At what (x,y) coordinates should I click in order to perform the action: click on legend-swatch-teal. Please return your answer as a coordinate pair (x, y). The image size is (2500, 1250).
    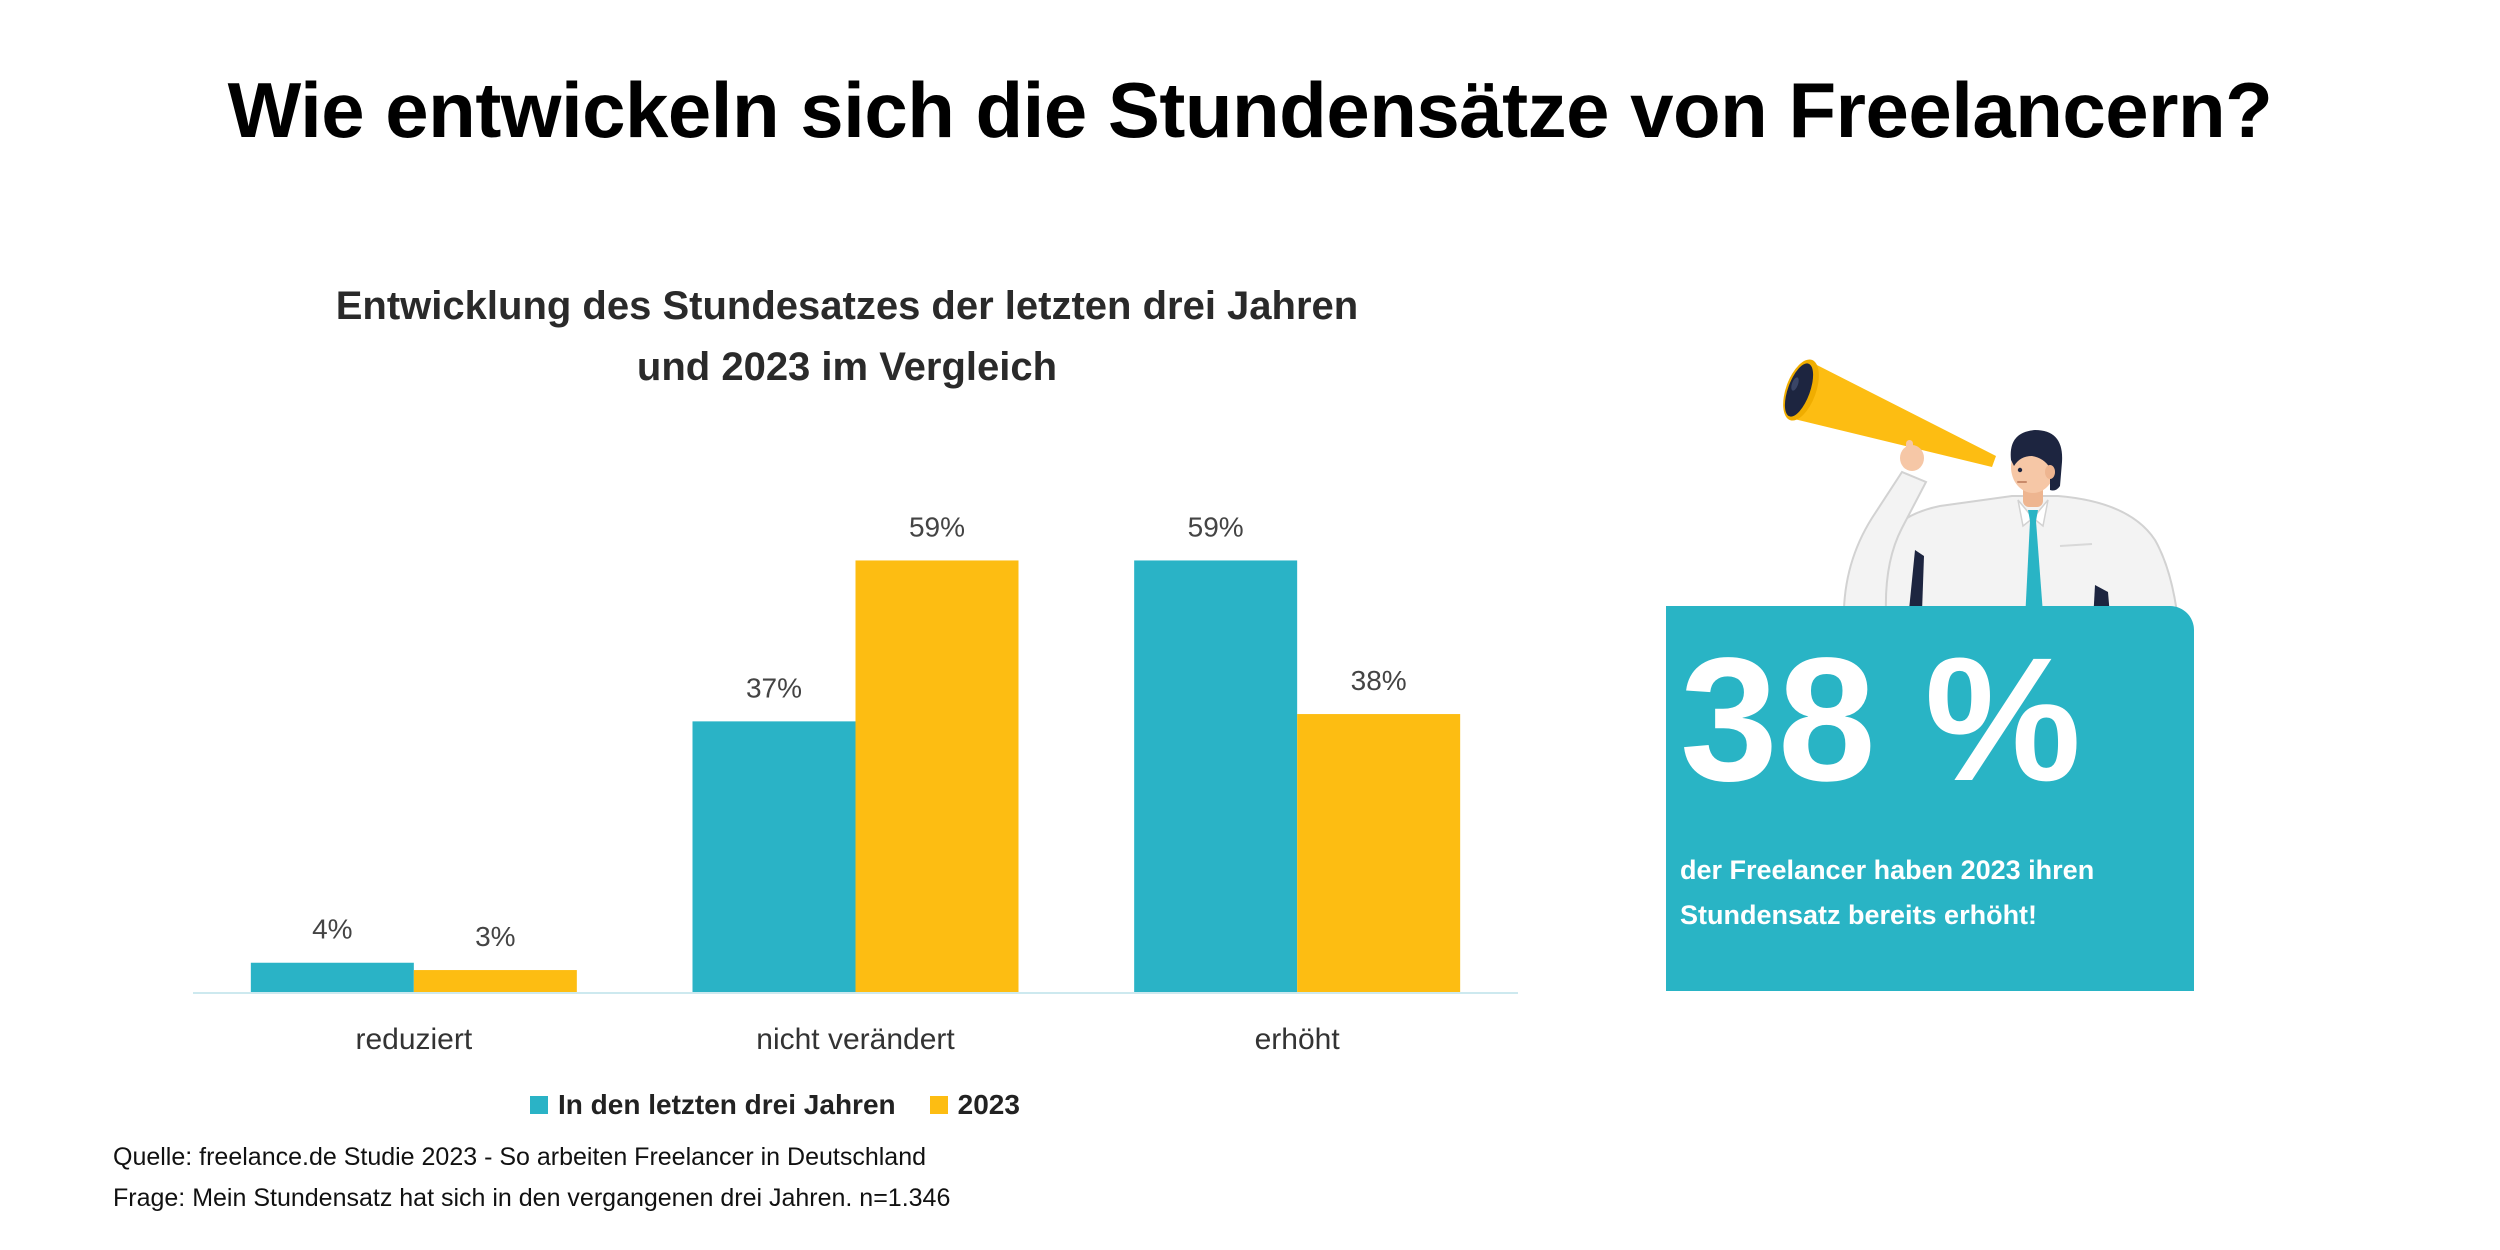
    Looking at the image, I should click on (539, 1105).